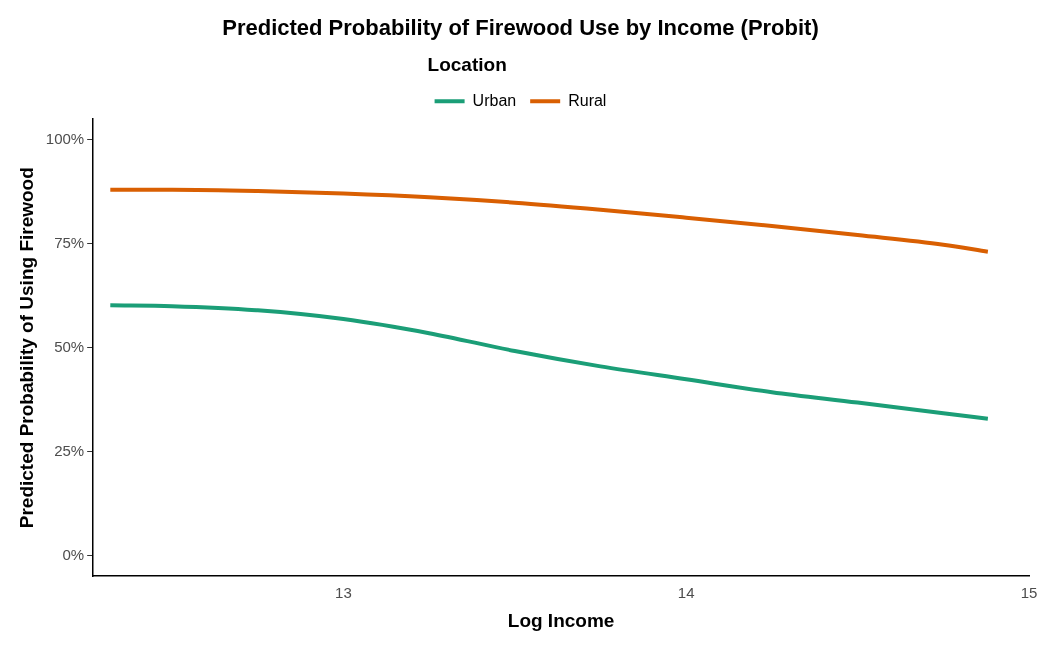  I want to click on x-tick-label: 15, so click(1029, 593).